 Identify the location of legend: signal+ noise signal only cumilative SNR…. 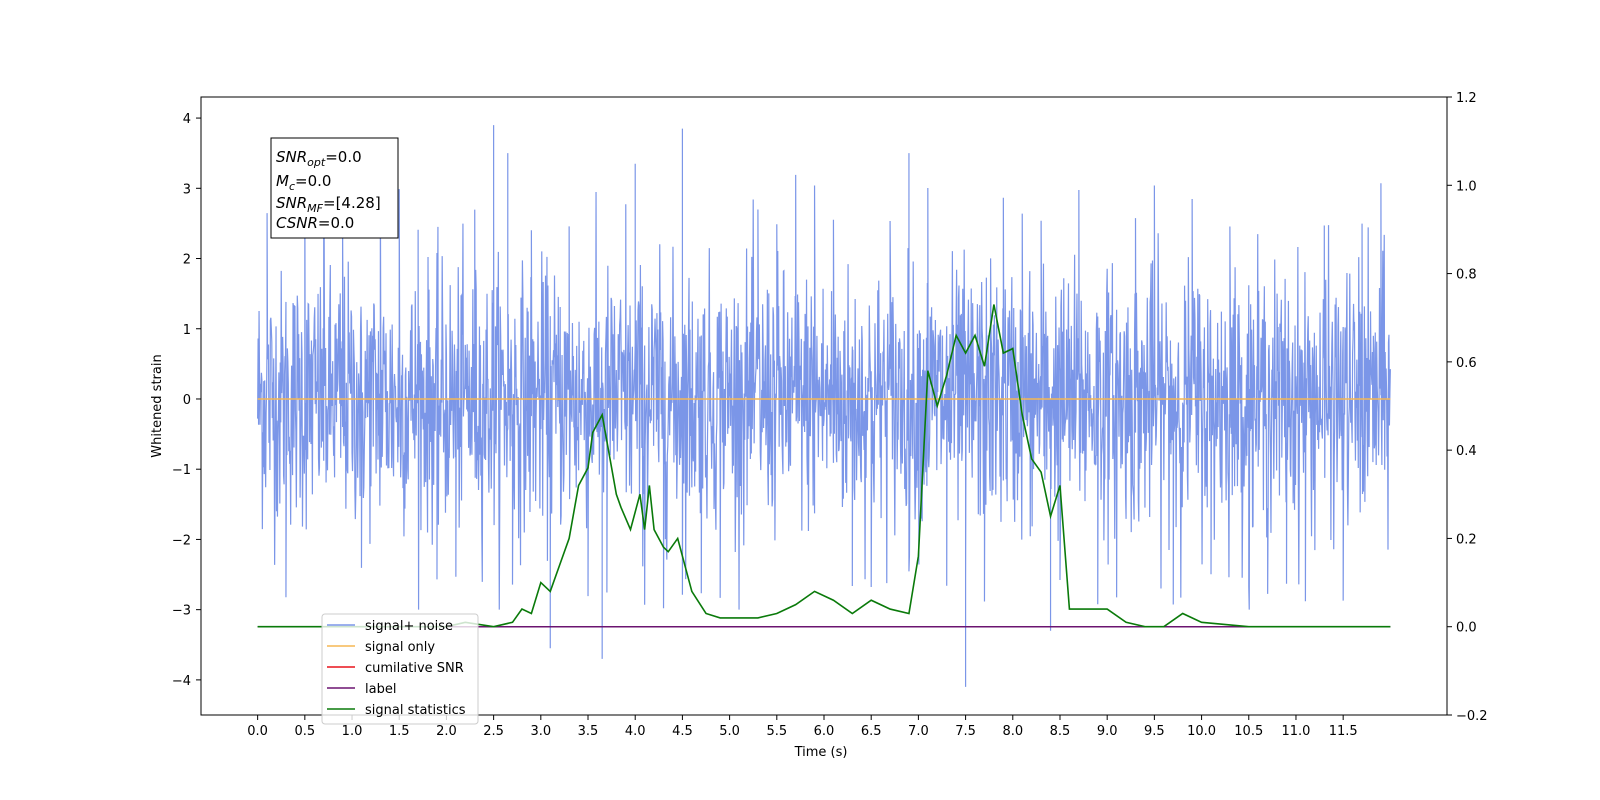
(400, 669).